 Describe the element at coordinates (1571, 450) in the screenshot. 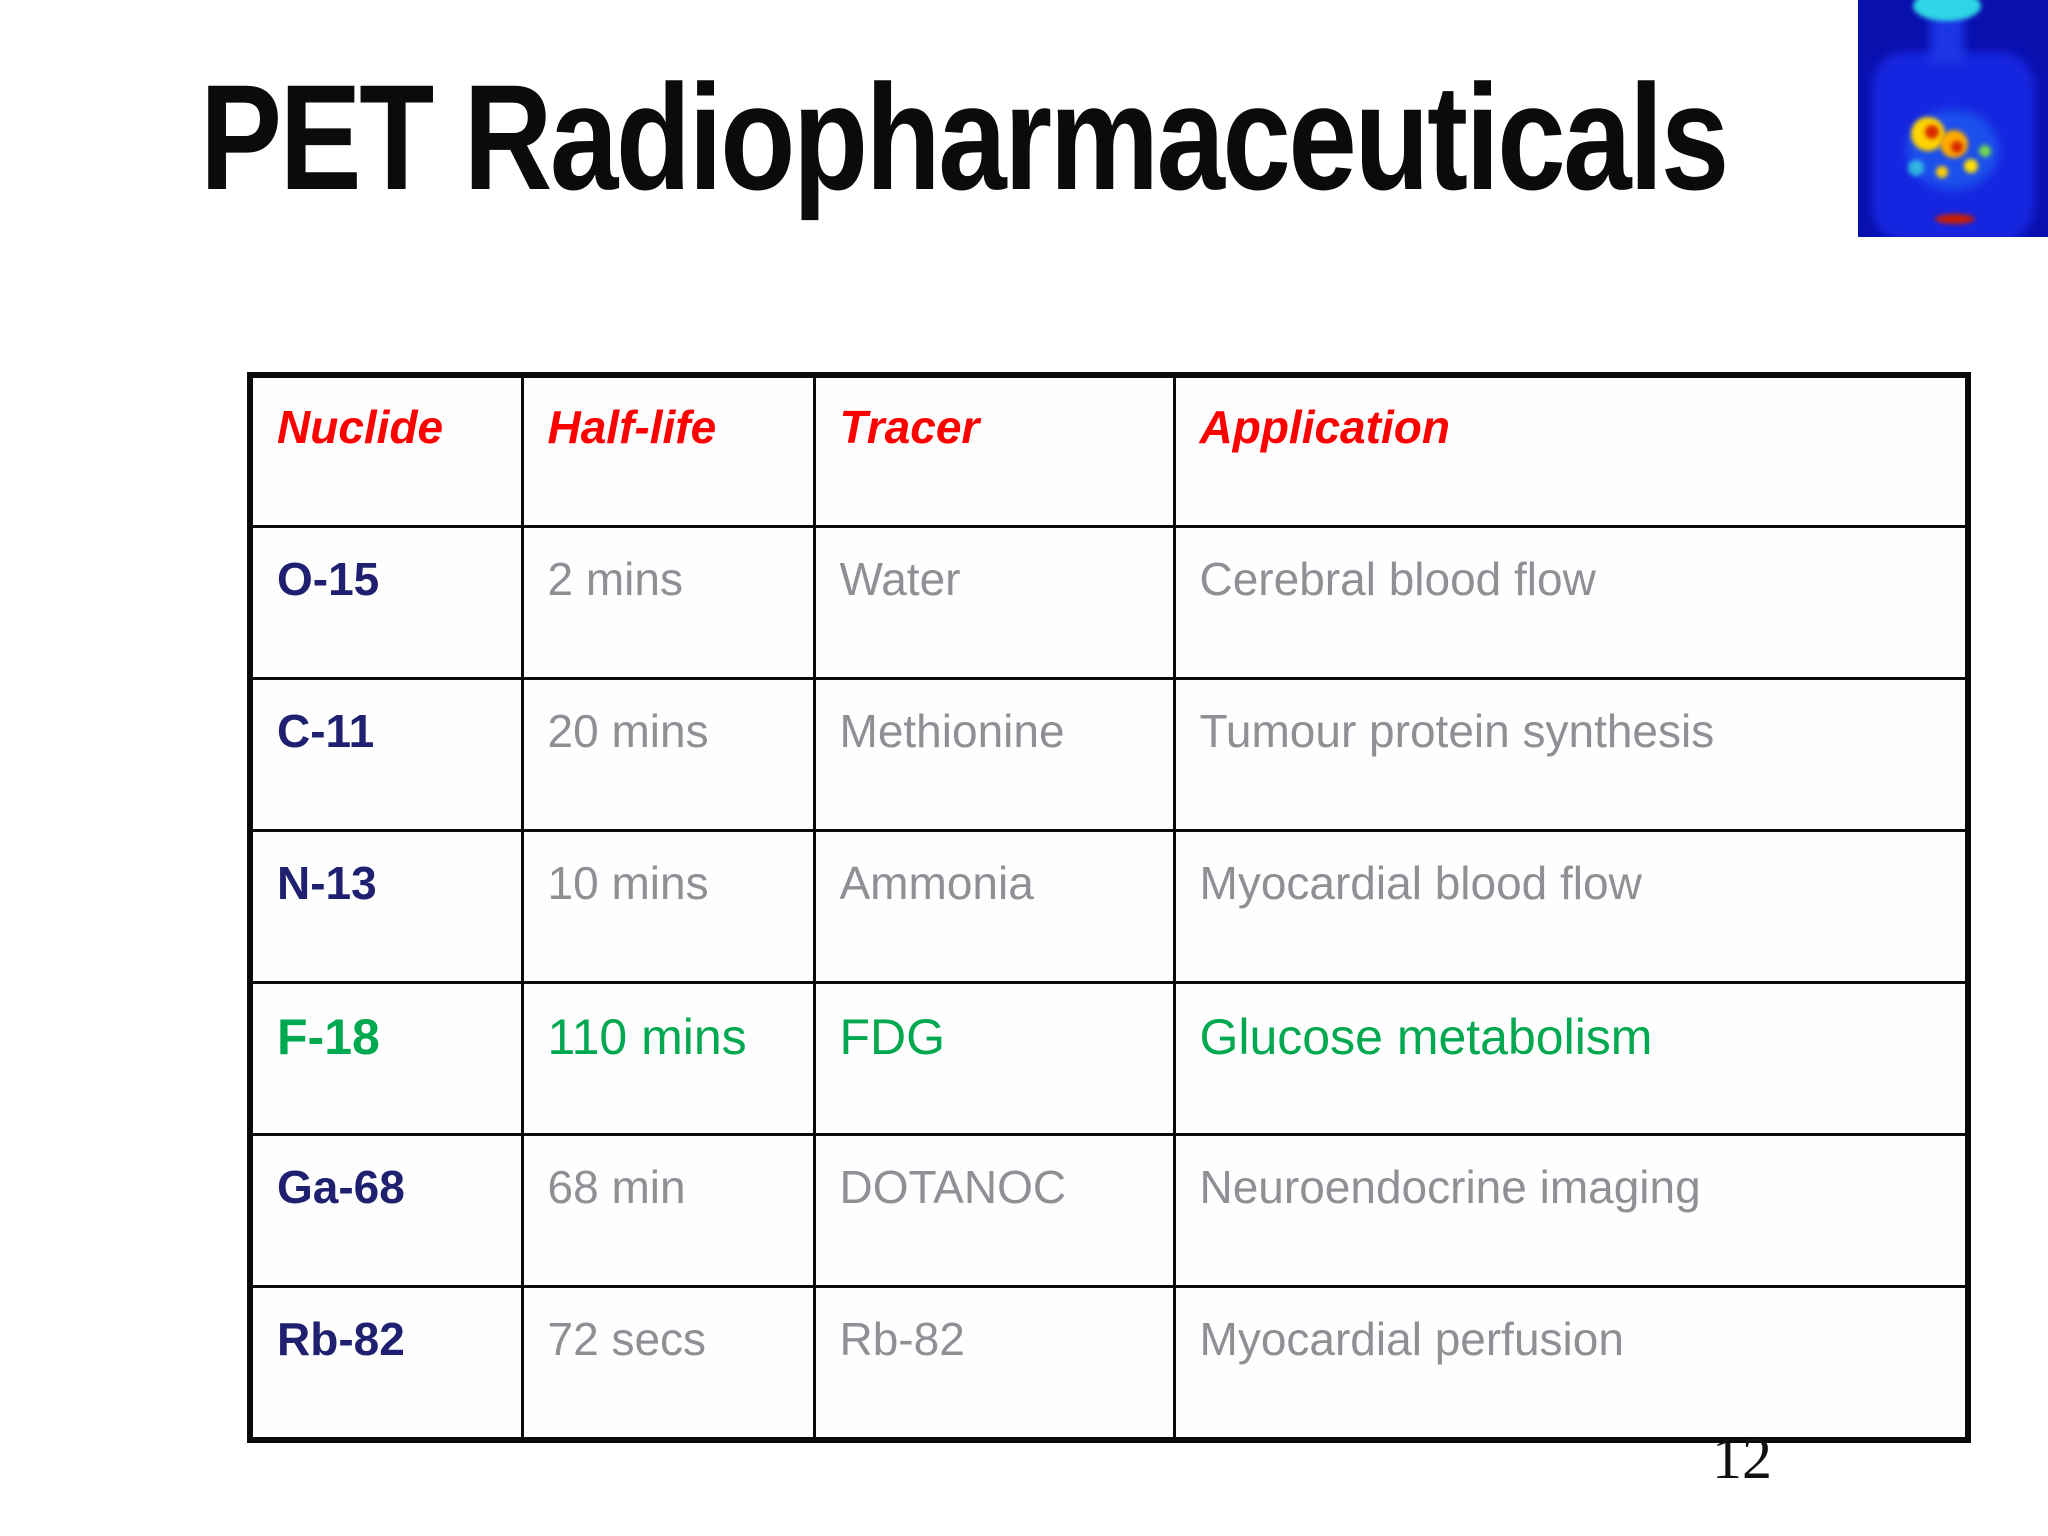

I see `column-header-application: Application` at that location.